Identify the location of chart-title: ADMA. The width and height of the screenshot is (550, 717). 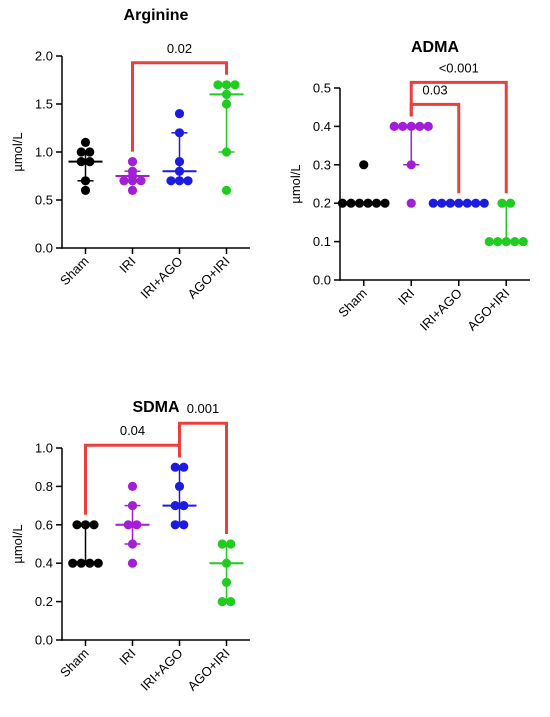
(435, 47).